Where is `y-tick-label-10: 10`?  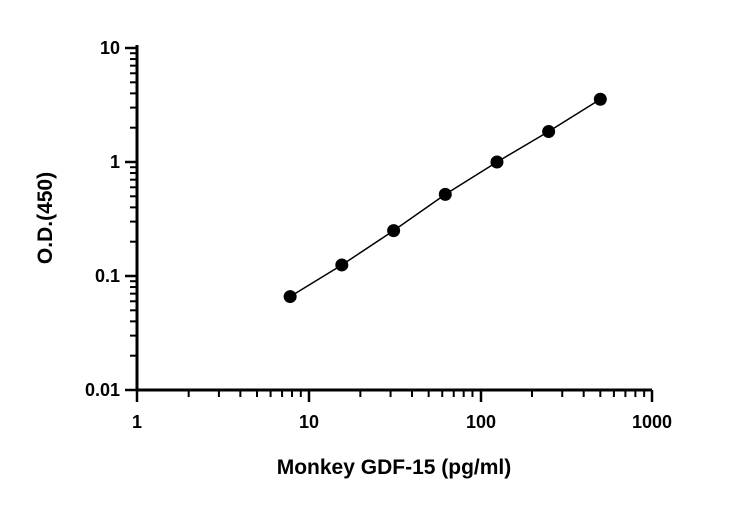
y-tick-label-10: 10 is located at coordinates (110, 48).